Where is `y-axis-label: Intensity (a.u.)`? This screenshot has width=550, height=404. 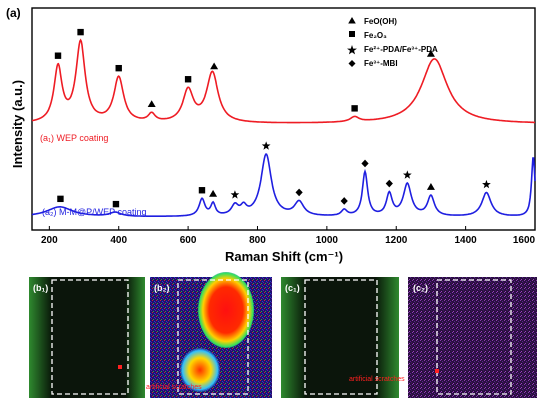
y-axis-label: Intensity (a.u.) is located at coordinates (17, 124).